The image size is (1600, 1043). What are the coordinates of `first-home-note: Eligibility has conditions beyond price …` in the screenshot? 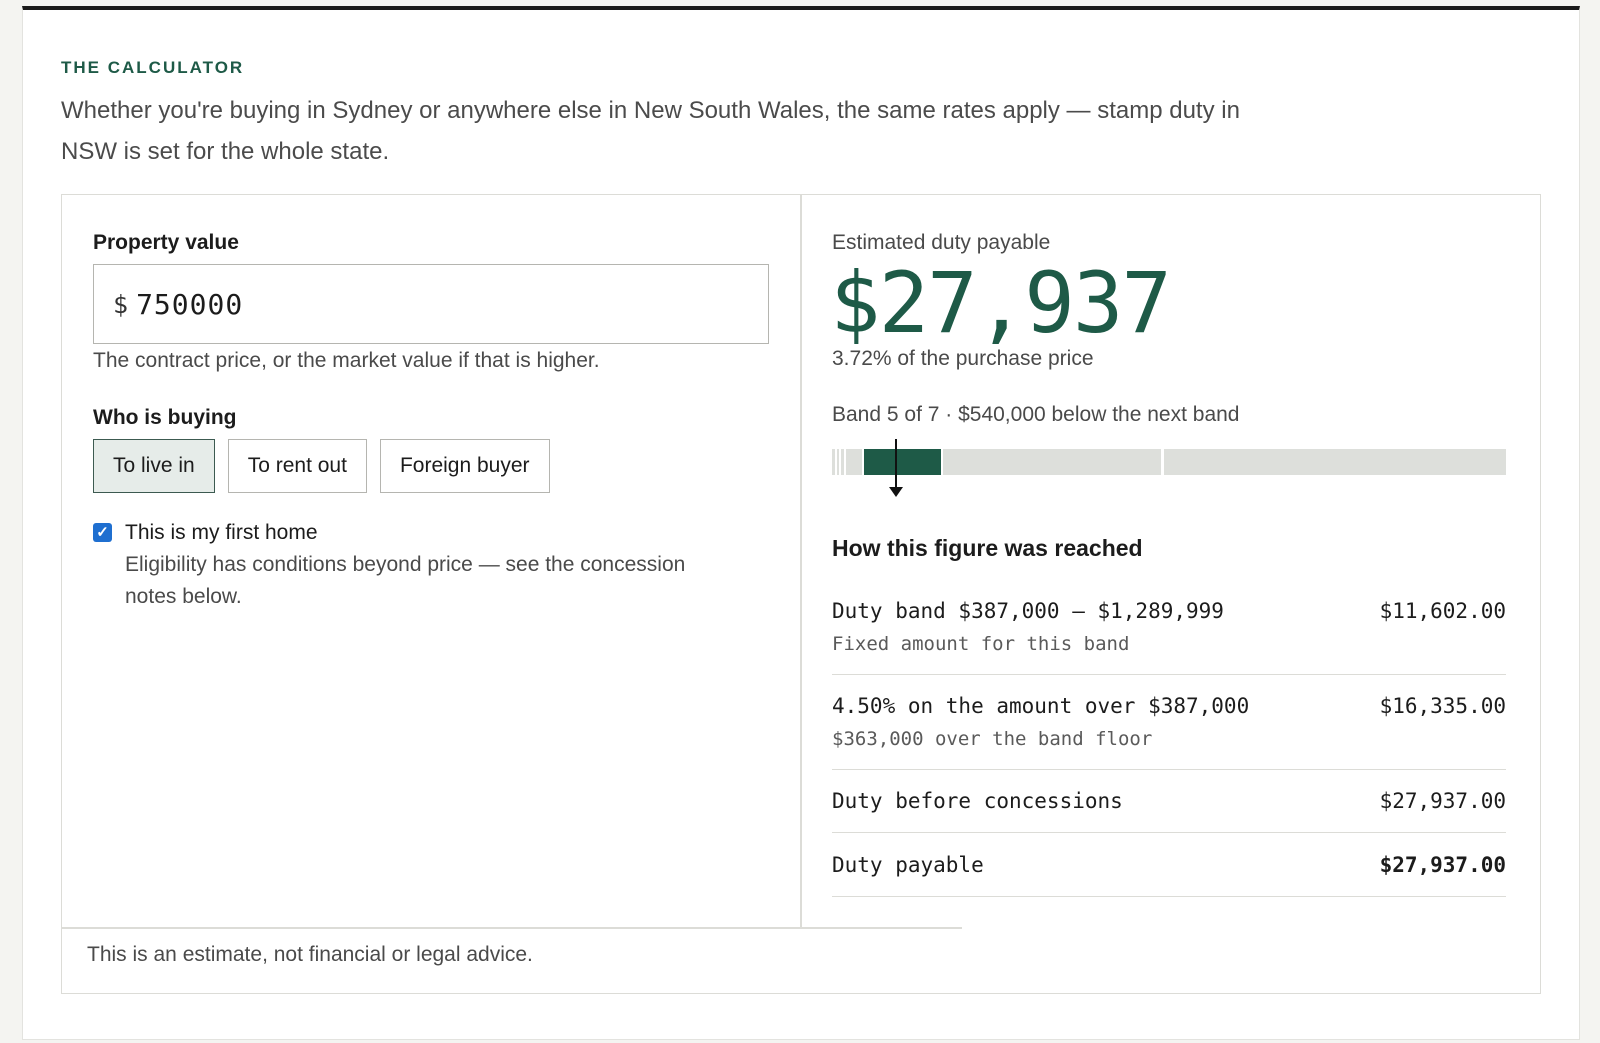 It's located at (405, 580).